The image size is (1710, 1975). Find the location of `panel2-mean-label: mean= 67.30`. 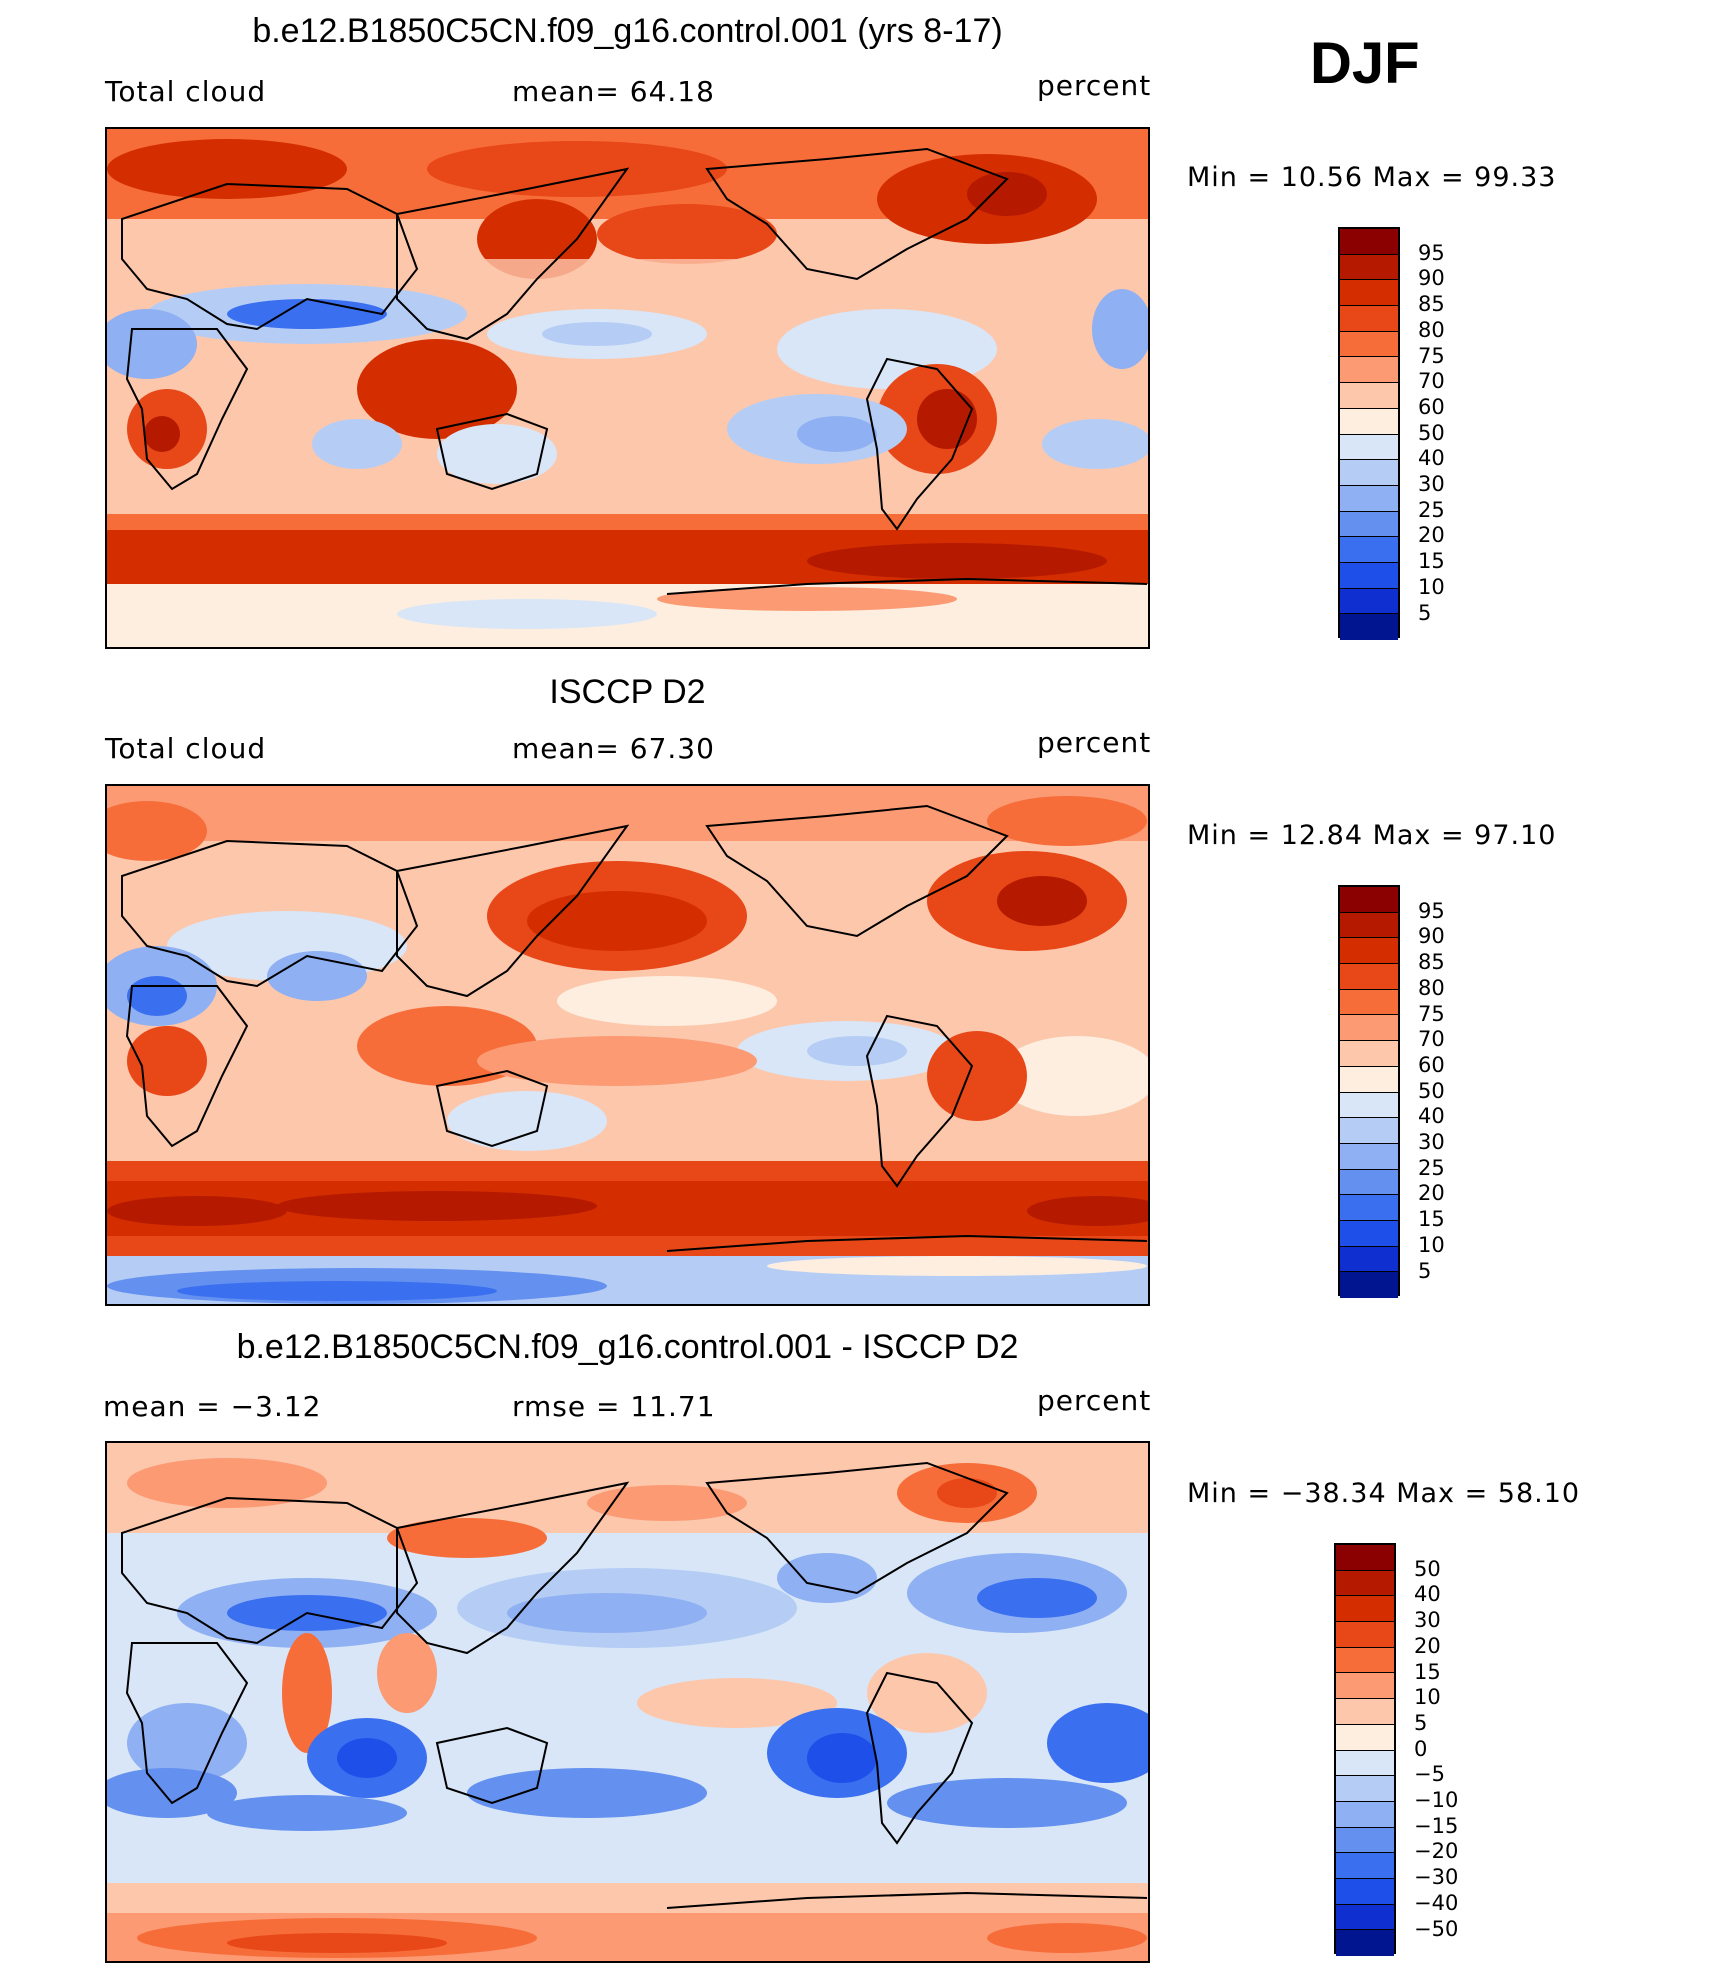

panel2-mean-label: mean= 67.30 is located at coordinates (613, 748).